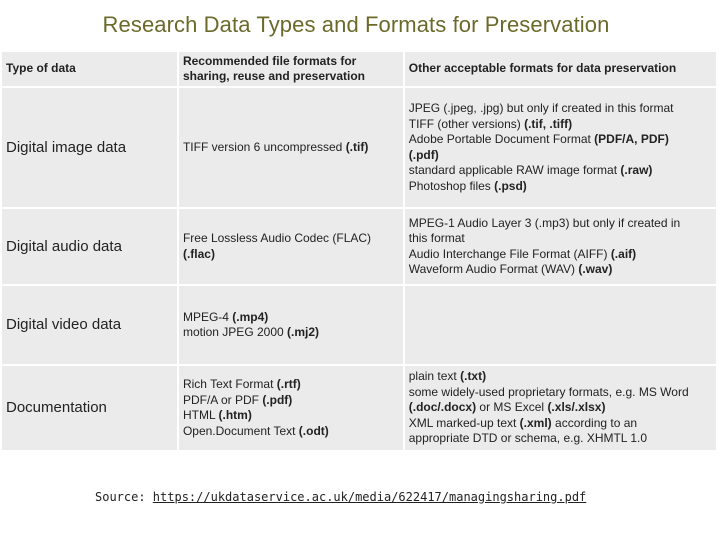 This screenshot has height=540, width=720. I want to click on format-text: XML marked-up text, so click(464, 422).